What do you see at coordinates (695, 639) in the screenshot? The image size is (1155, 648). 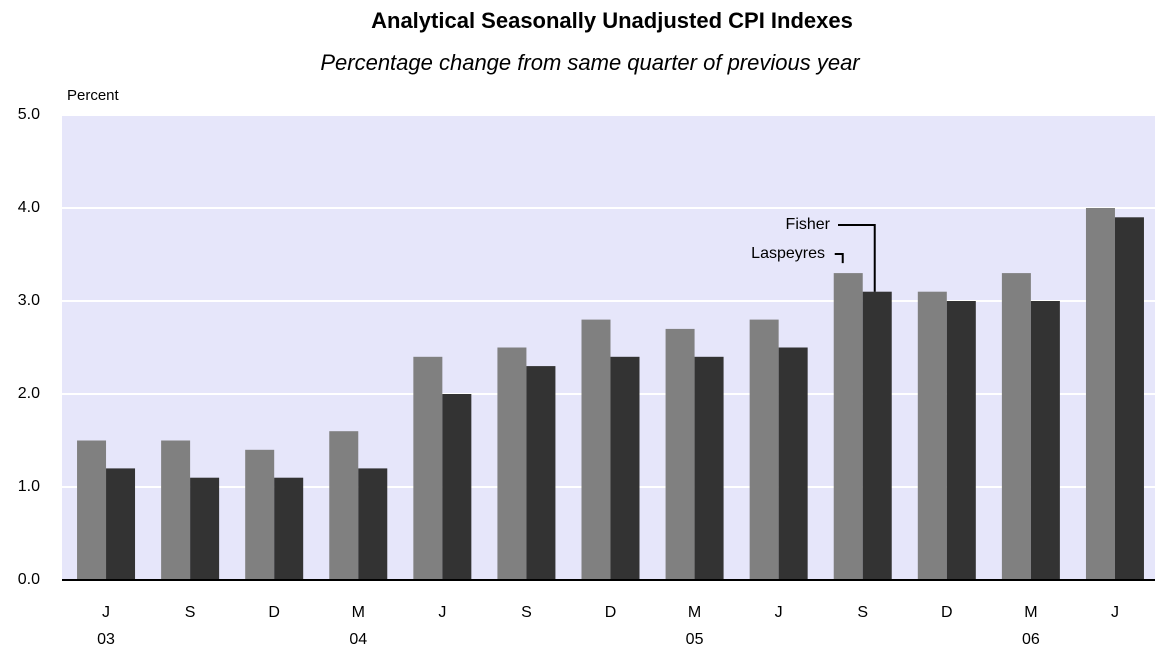 I see `x-year-label: 05` at bounding box center [695, 639].